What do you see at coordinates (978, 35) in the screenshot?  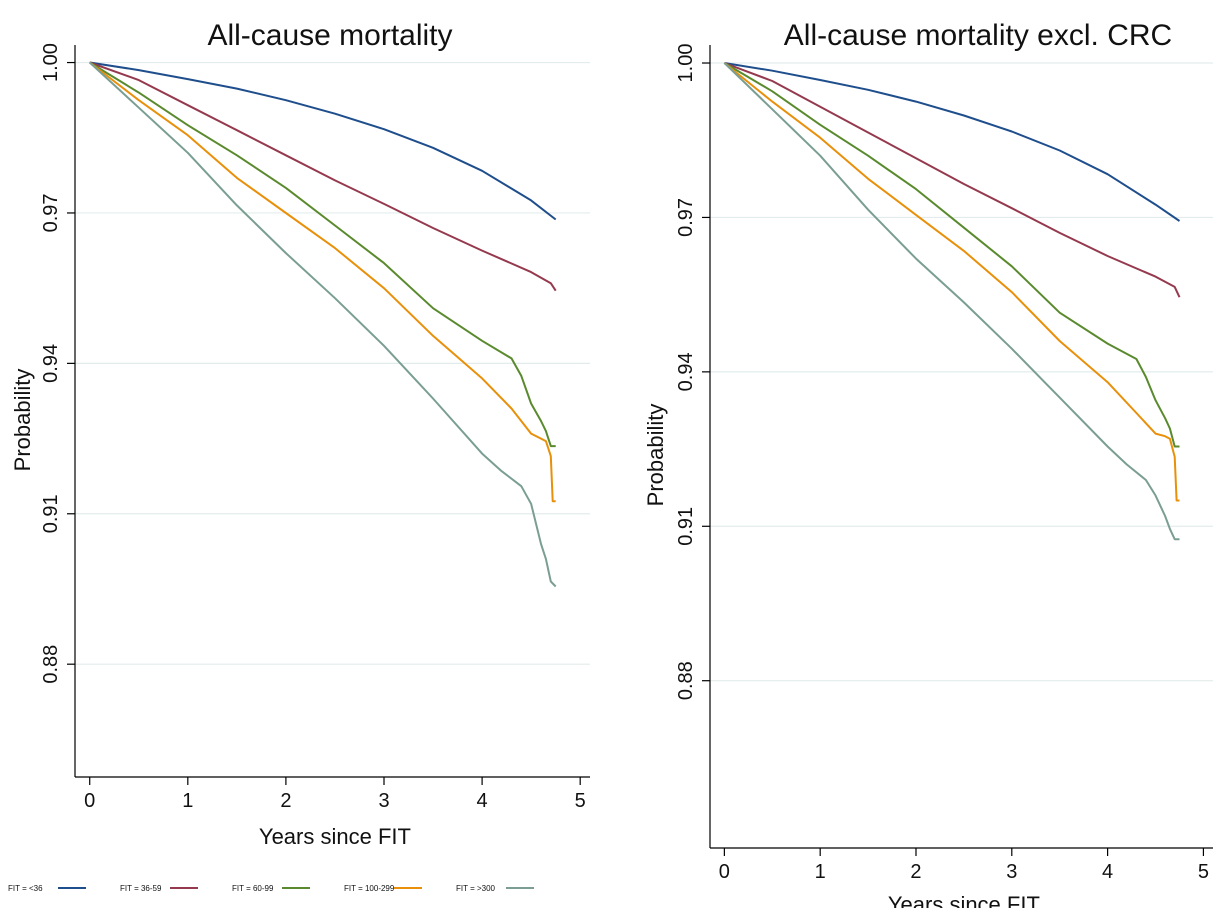 I see `chart-title: All-cause mortality excl. CRC` at bounding box center [978, 35].